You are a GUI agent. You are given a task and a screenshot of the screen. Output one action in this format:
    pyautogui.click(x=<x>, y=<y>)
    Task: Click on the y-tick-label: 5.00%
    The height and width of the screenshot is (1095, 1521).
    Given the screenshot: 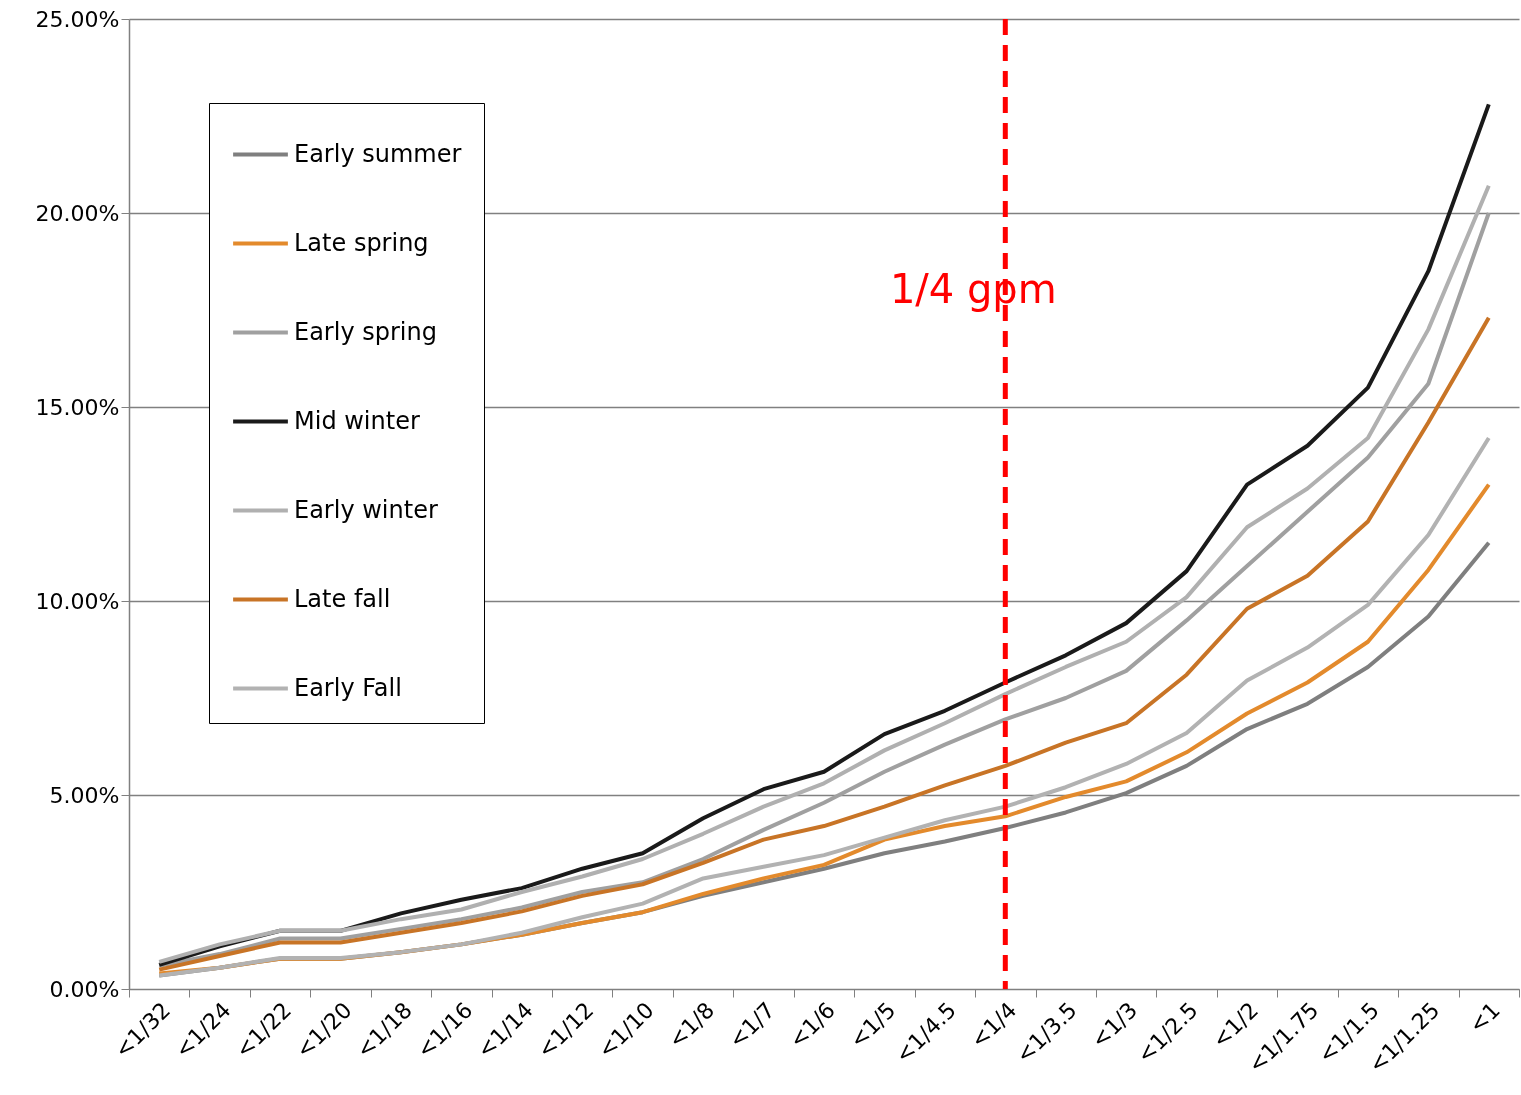 What is the action you would take?
    pyautogui.click(x=84, y=795)
    